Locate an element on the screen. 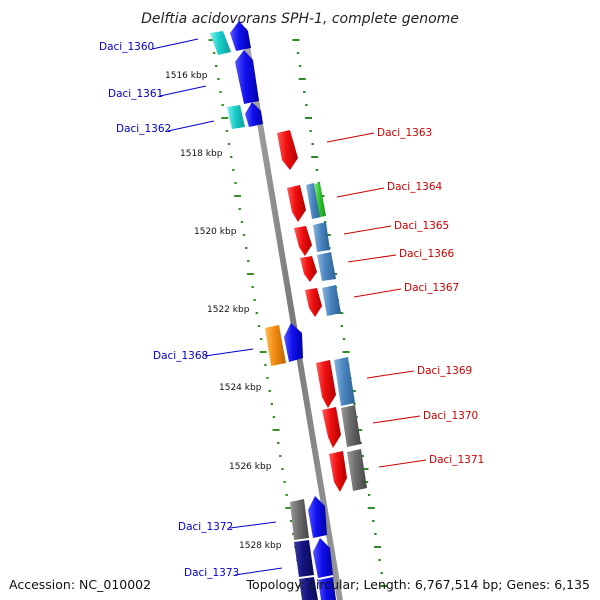 This screenshot has height=600, width=600. topology-label: Topology: is located at coordinates (276, 584).